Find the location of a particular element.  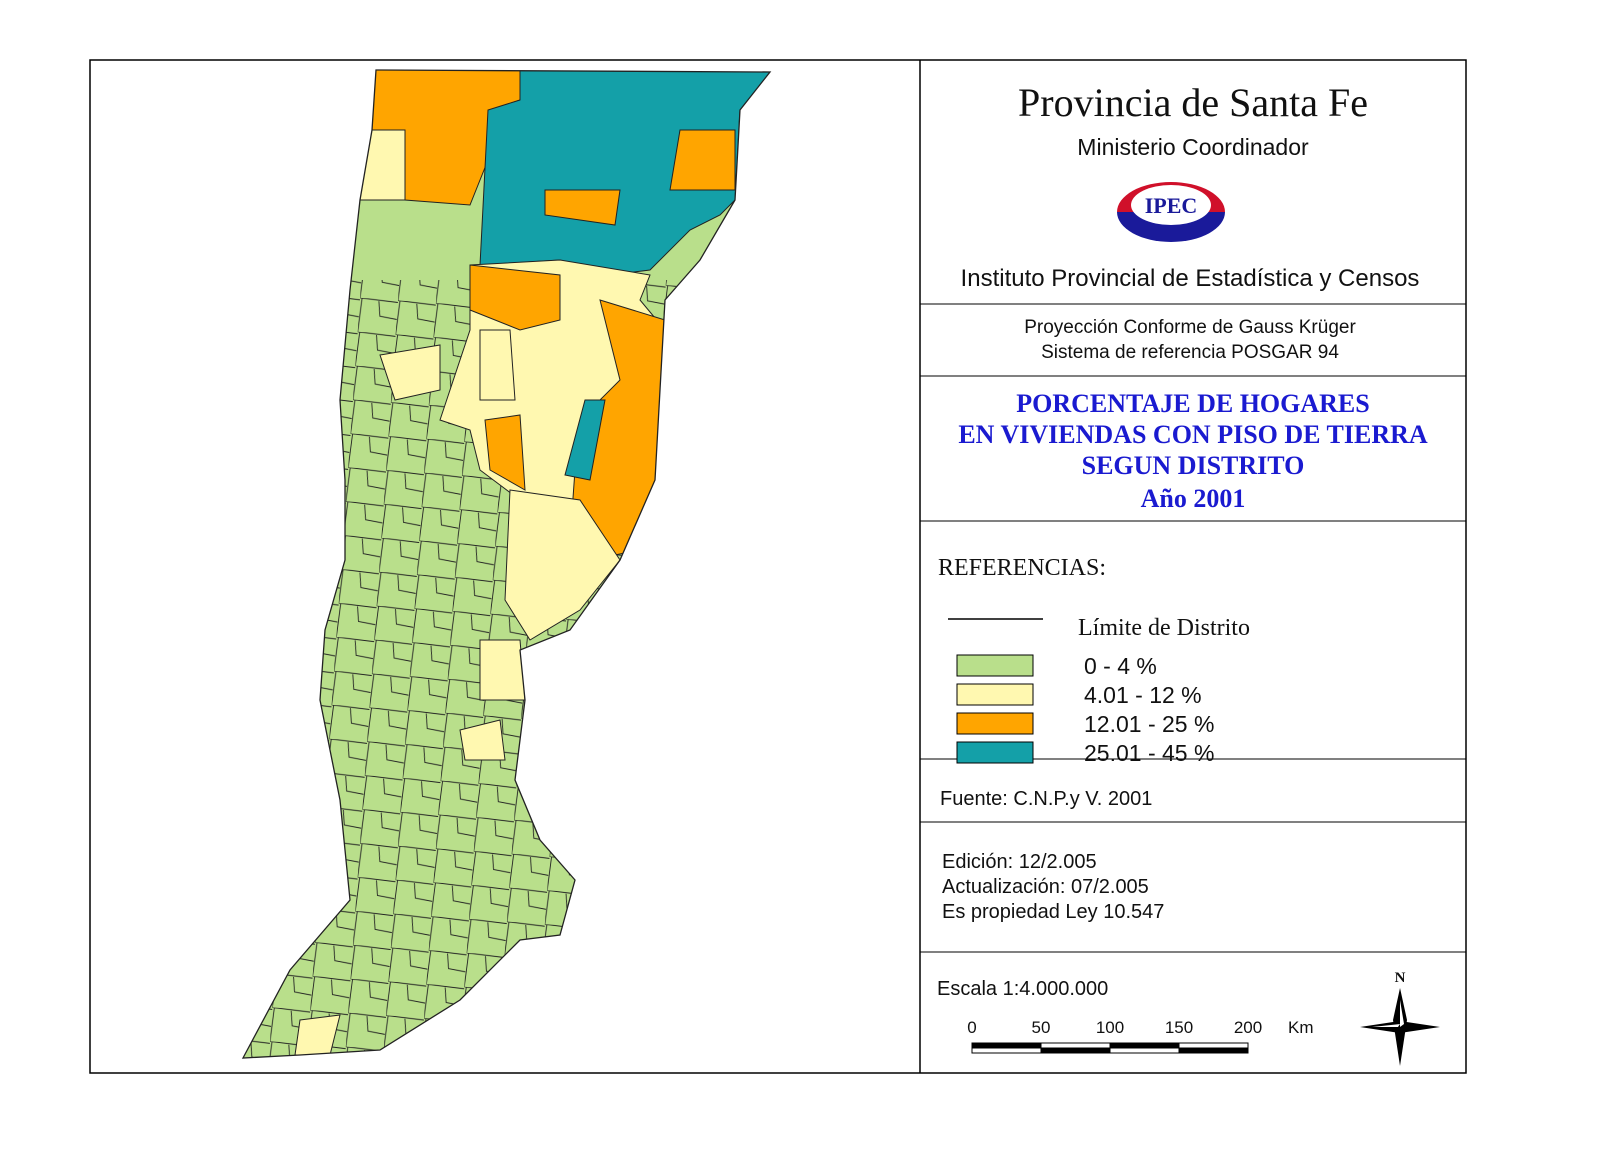

north-label: N is located at coordinates (1400, 978).